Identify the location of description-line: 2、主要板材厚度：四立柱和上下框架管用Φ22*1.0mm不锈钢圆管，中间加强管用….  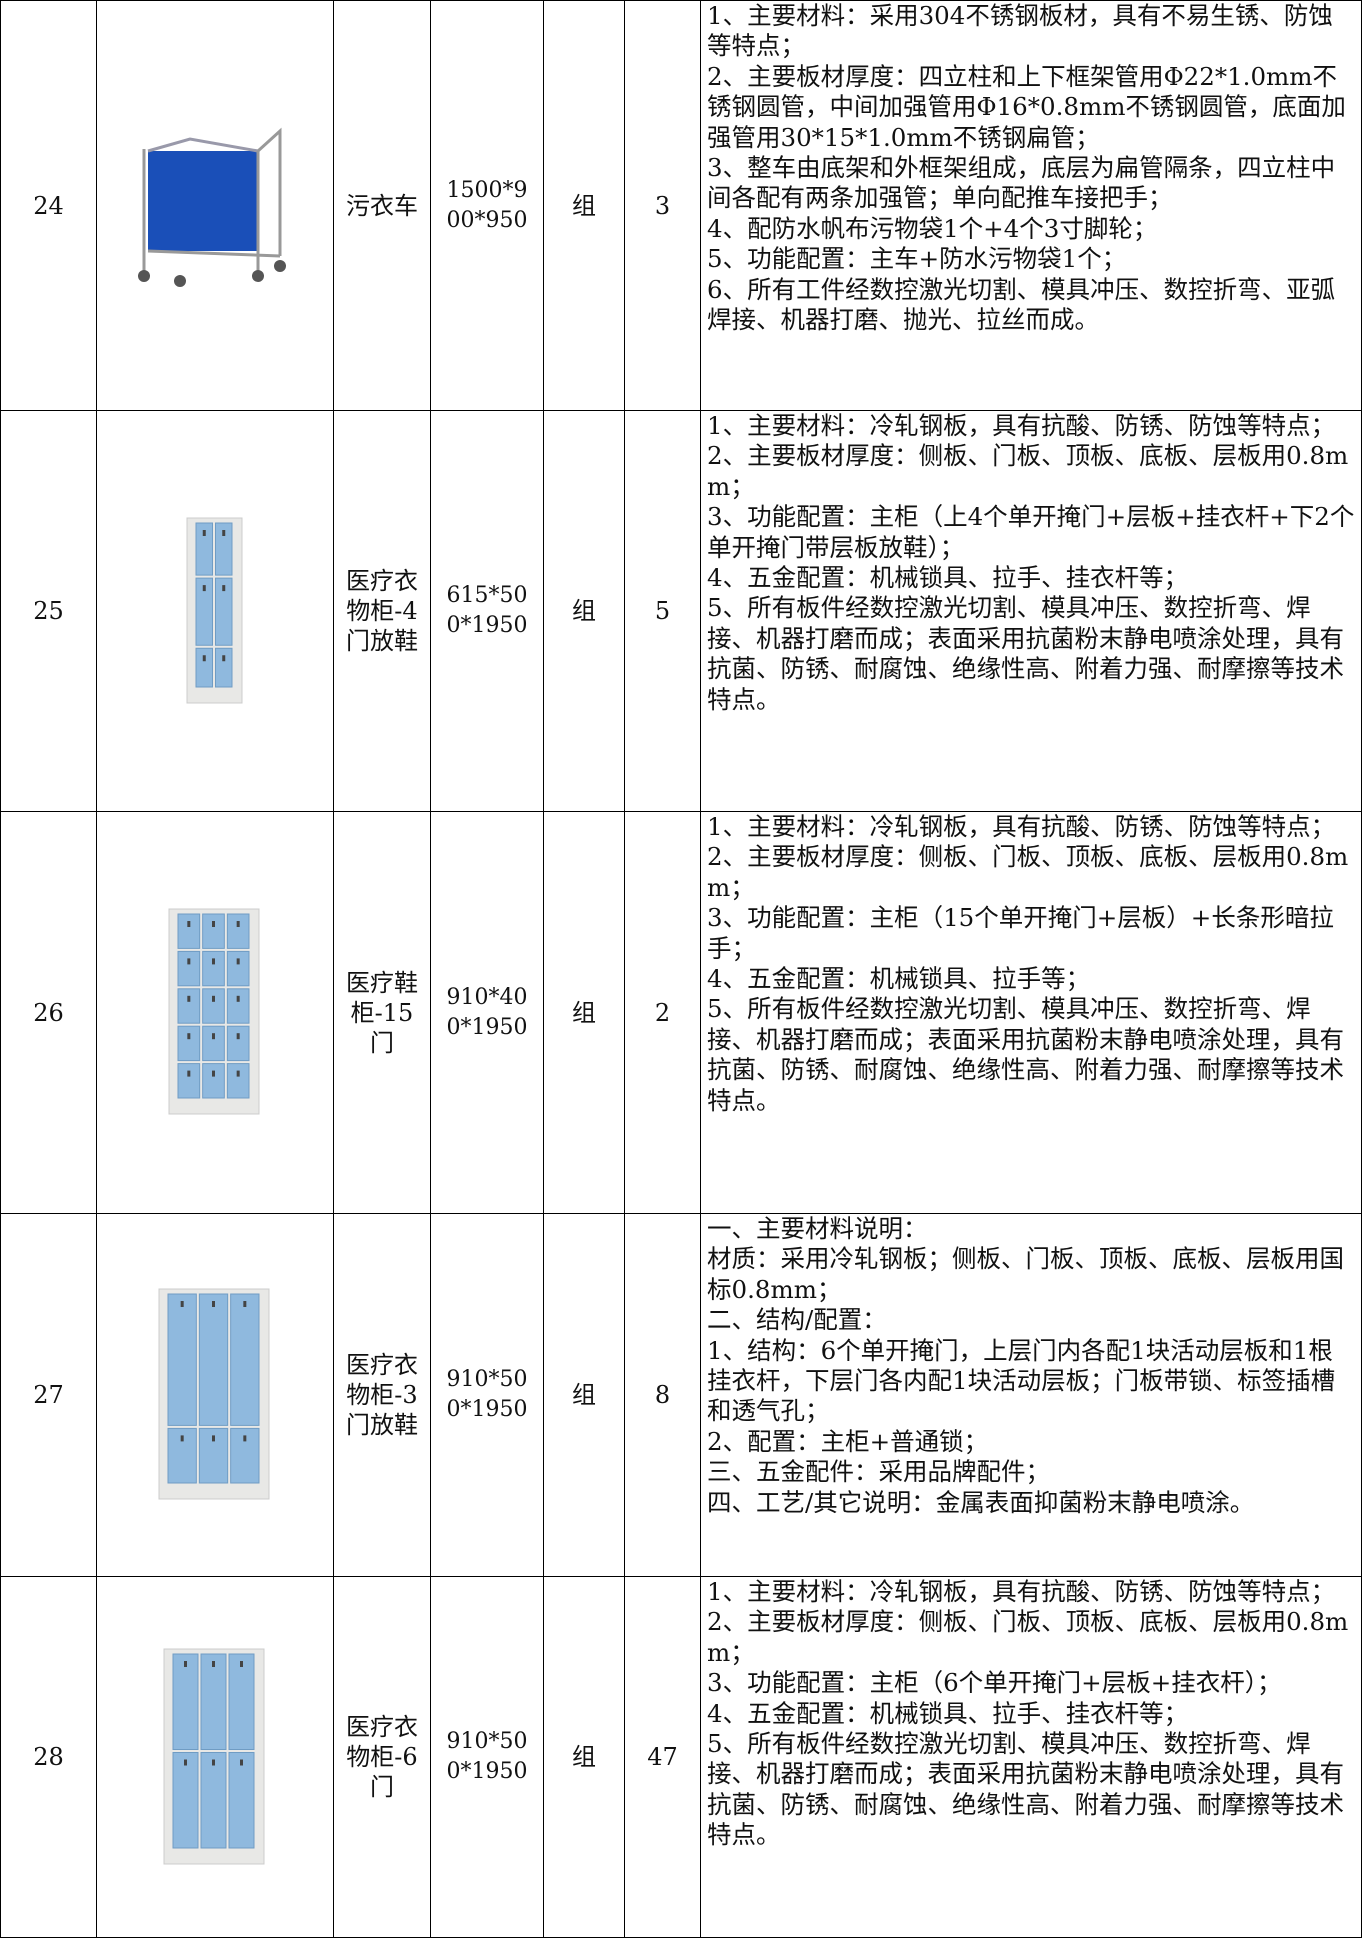
(1026, 106).